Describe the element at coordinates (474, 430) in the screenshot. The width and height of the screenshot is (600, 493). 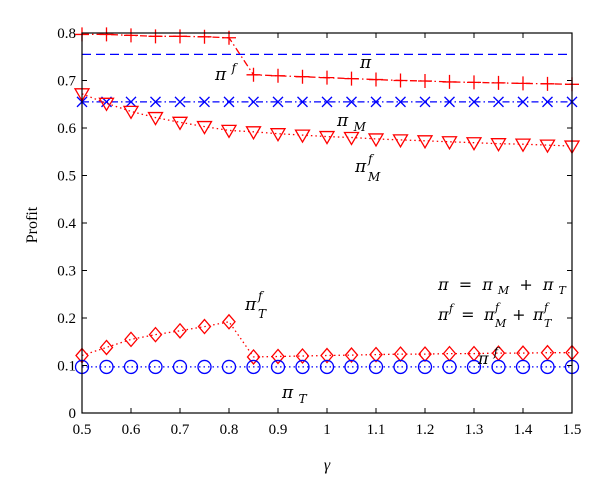
I see `x-tick-label-8: 1.3` at that location.